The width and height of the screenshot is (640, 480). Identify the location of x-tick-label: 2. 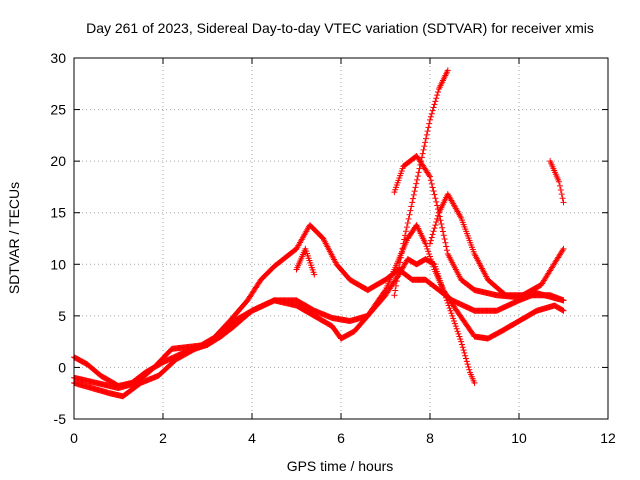
(163, 438).